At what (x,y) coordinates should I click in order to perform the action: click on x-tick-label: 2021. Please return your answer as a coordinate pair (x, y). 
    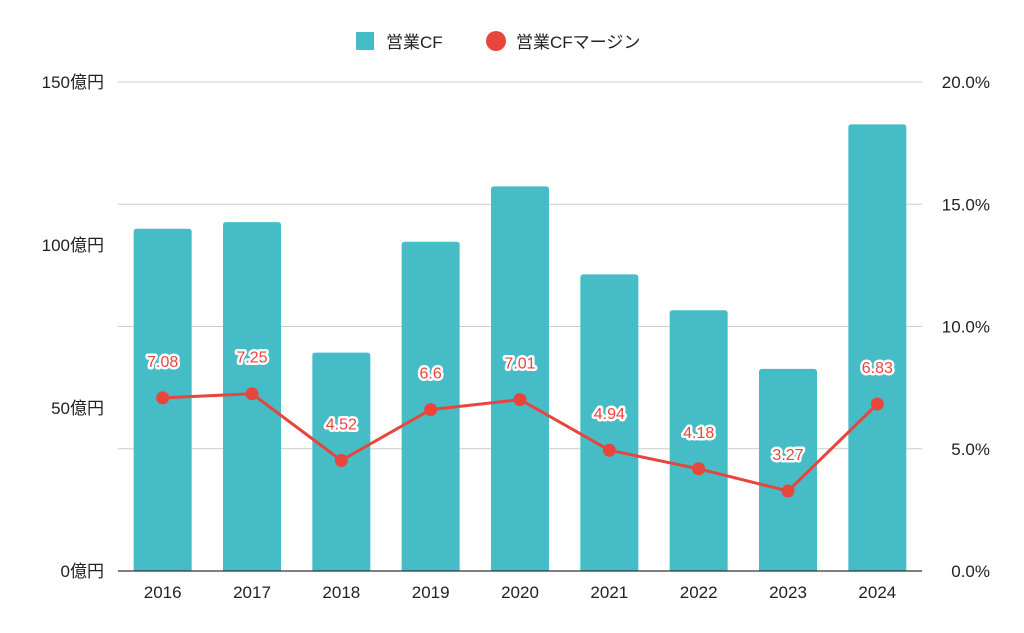
    Looking at the image, I should click on (609, 592).